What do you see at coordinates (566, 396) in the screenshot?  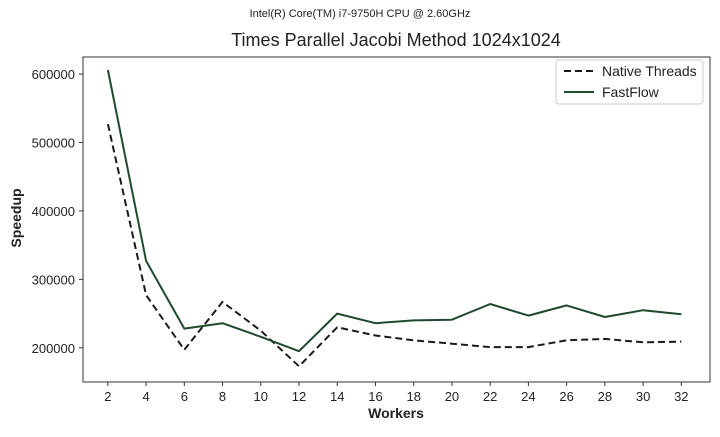 I see `x-tick-label: 26` at bounding box center [566, 396].